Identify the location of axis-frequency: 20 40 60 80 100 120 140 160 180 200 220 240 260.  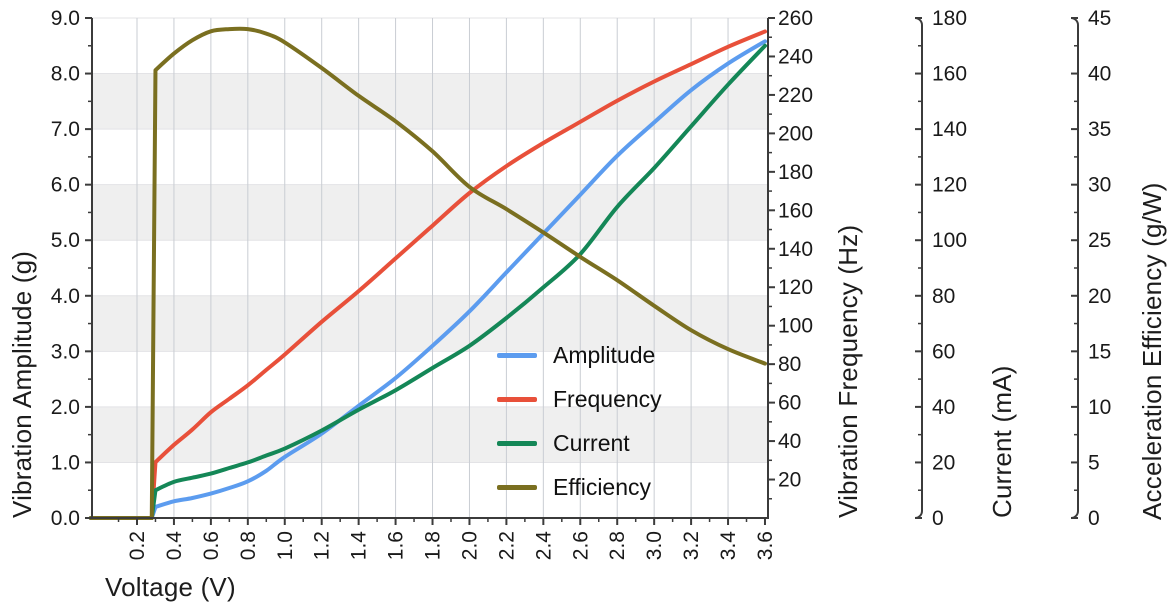
(790, 253).